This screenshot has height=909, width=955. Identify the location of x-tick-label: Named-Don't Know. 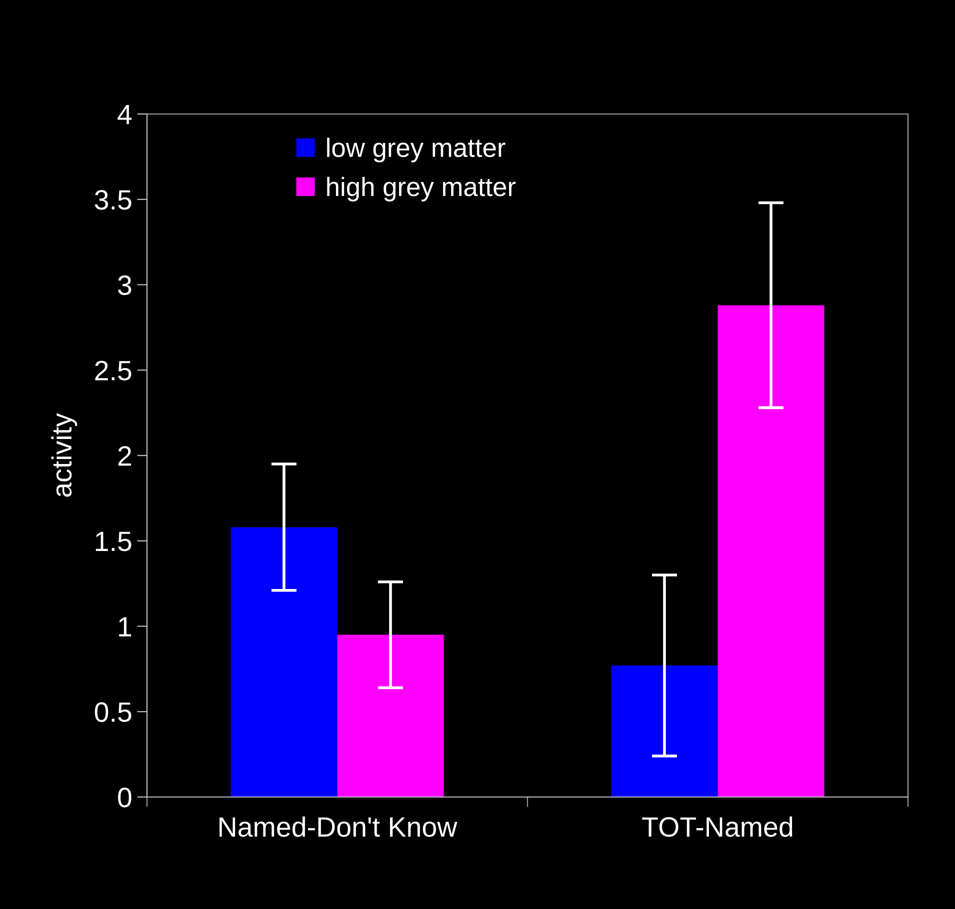
(339, 826).